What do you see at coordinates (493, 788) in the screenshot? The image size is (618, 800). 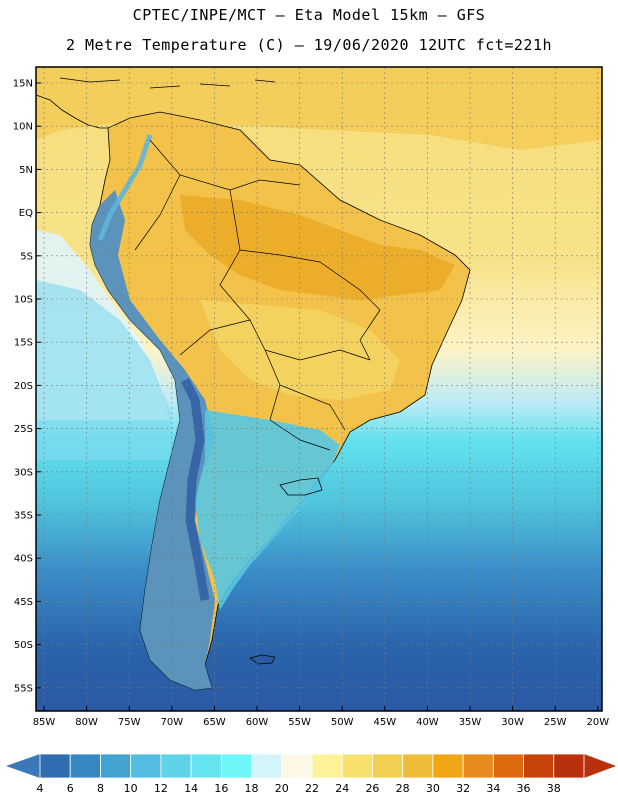 I see `colorbar-label: 34` at bounding box center [493, 788].